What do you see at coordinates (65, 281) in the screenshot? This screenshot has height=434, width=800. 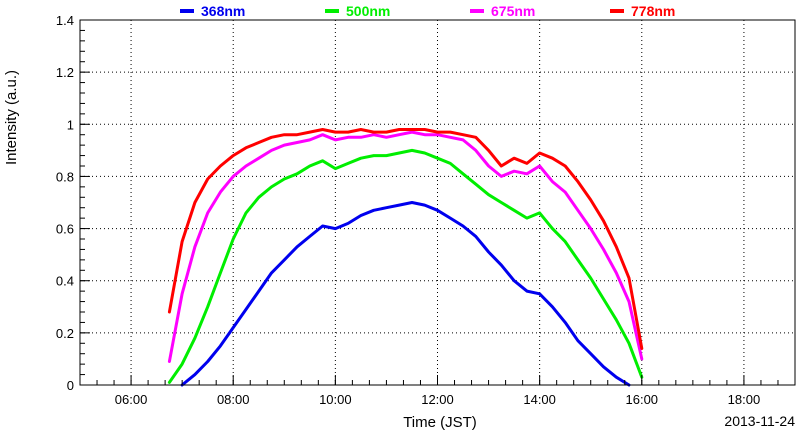 I see `y-tick-label: 0.4` at bounding box center [65, 281].